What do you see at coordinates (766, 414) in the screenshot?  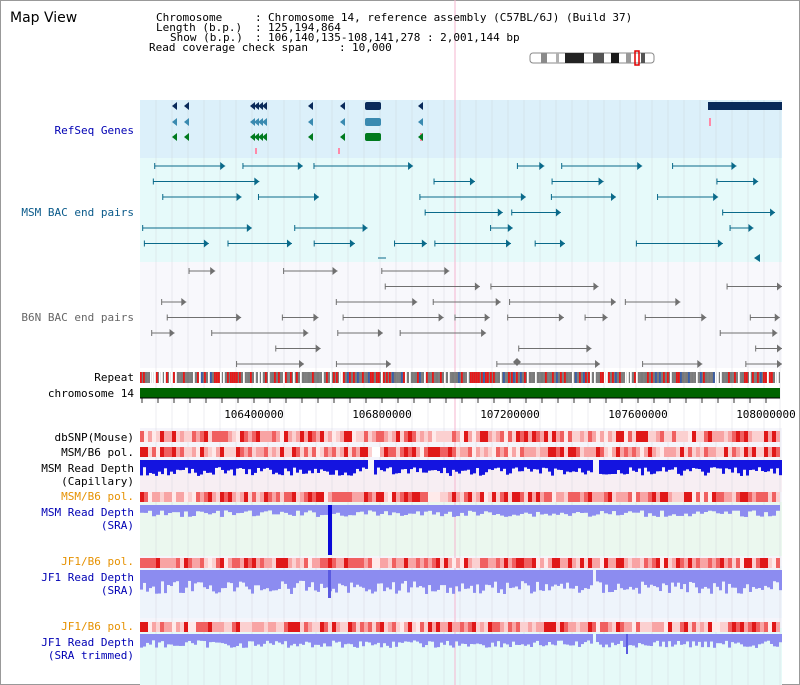 I see `axis-tick-label: 108000000` at bounding box center [766, 414].